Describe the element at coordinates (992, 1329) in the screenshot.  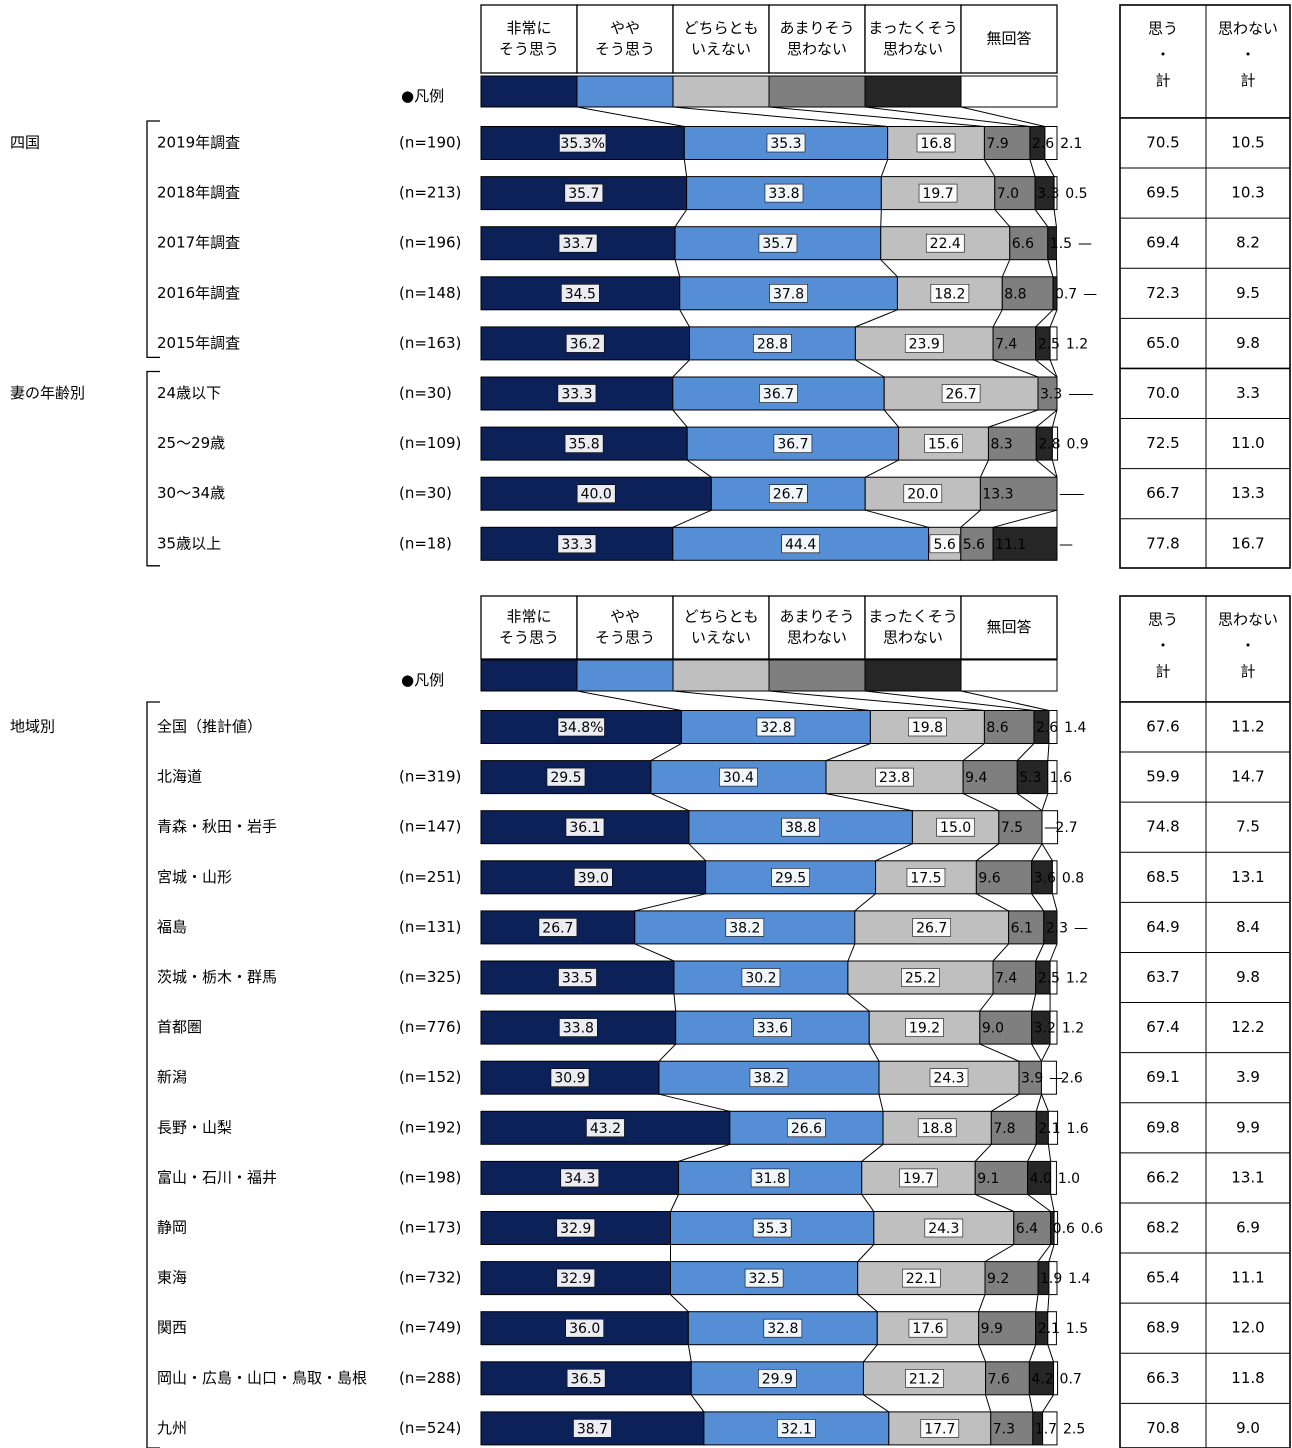
I see `data-label: 9.9` at that location.